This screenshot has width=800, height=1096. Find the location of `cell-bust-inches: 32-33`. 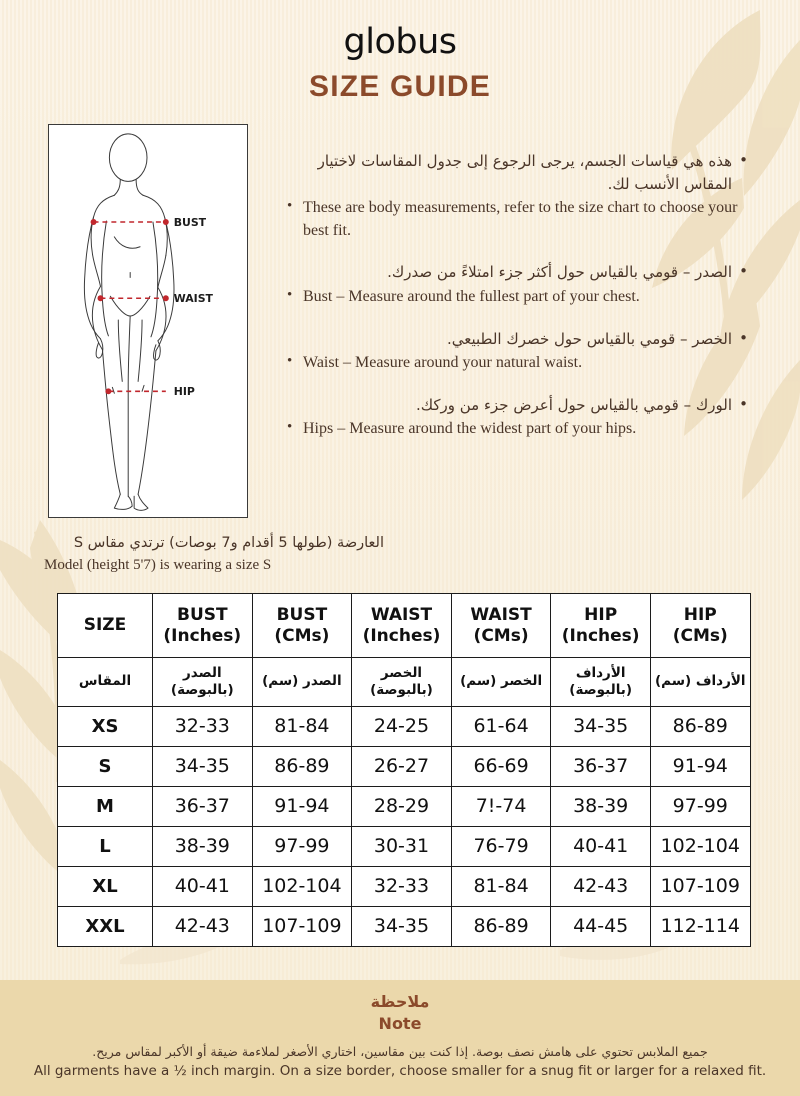

cell-bust-inches: 32-33 is located at coordinates (202, 726).